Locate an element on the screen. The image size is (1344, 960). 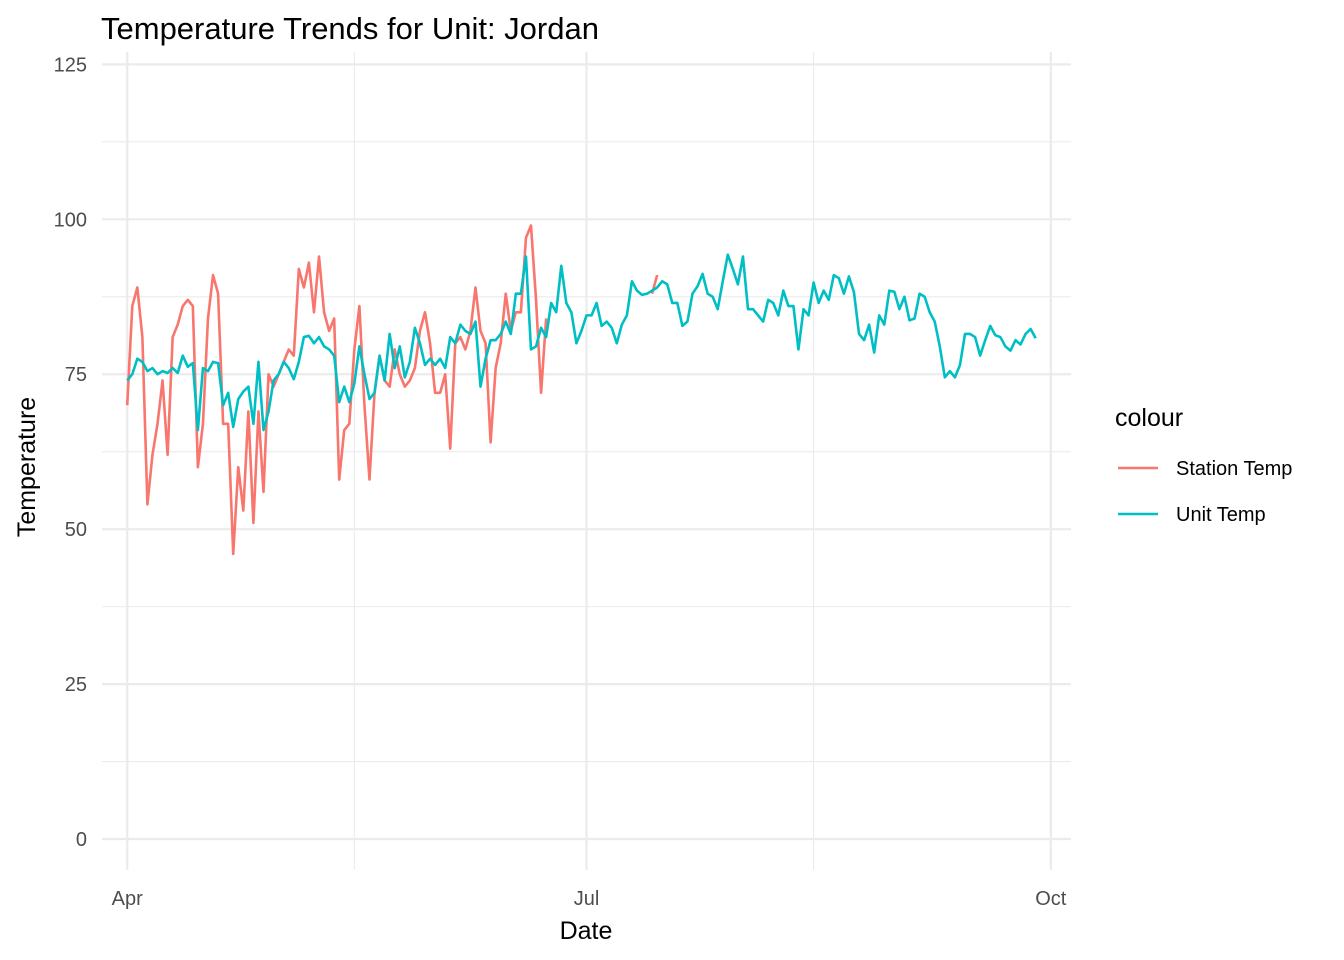
x-tick-label: Apr is located at coordinates (127, 899).